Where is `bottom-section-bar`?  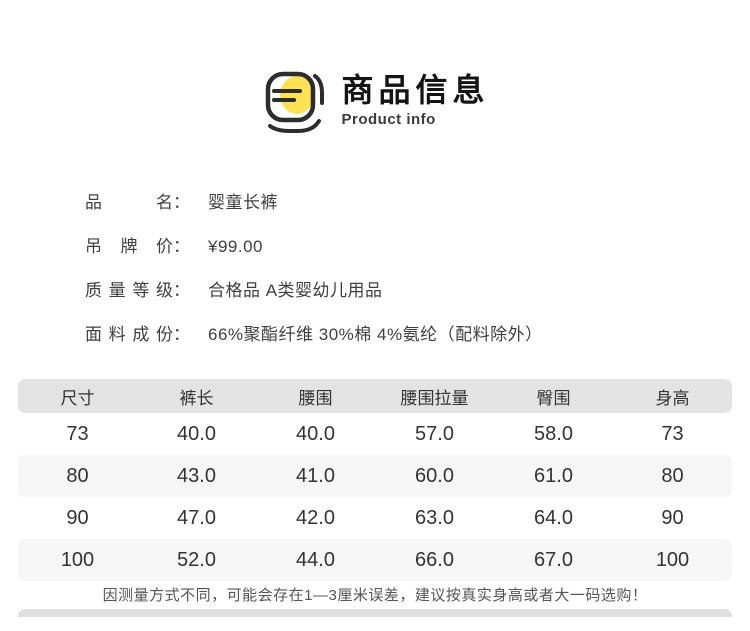
bottom-section-bar is located at coordinates (375, 613).